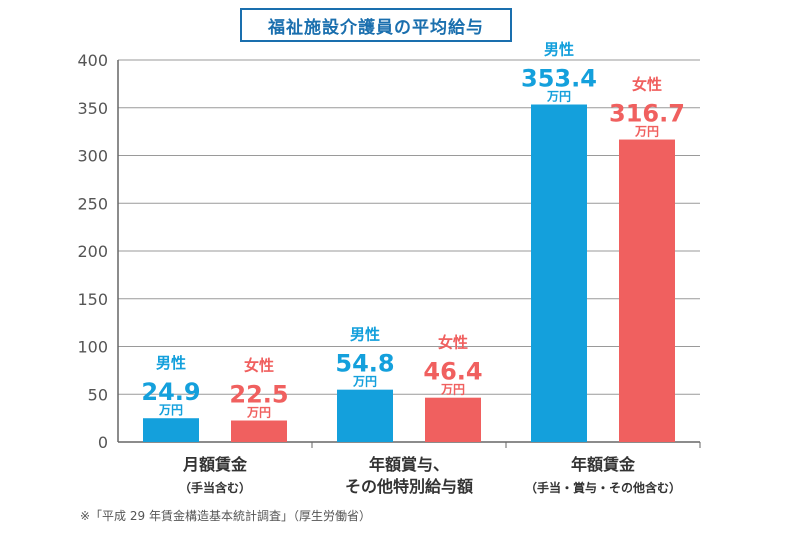  What do you see at coordinates (92, 251) in the screenshot?
I see `y-tick-label: 200` at bounding box center [92, 251].